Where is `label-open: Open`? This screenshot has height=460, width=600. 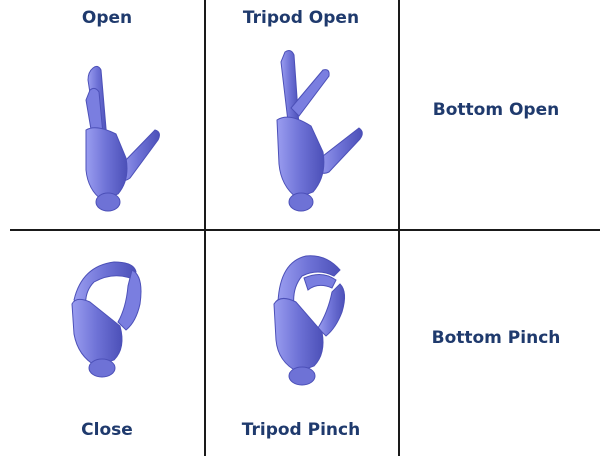
label-open: Open is located at coordinates (107, 18).